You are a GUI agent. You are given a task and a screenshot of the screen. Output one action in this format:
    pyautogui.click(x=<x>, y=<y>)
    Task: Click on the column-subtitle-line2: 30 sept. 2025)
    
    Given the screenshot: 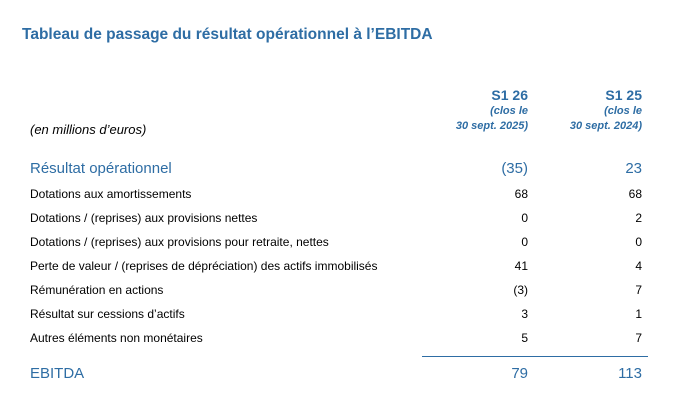 What is the action you would take?
    pyautogui.click(x=491, y=126)
    